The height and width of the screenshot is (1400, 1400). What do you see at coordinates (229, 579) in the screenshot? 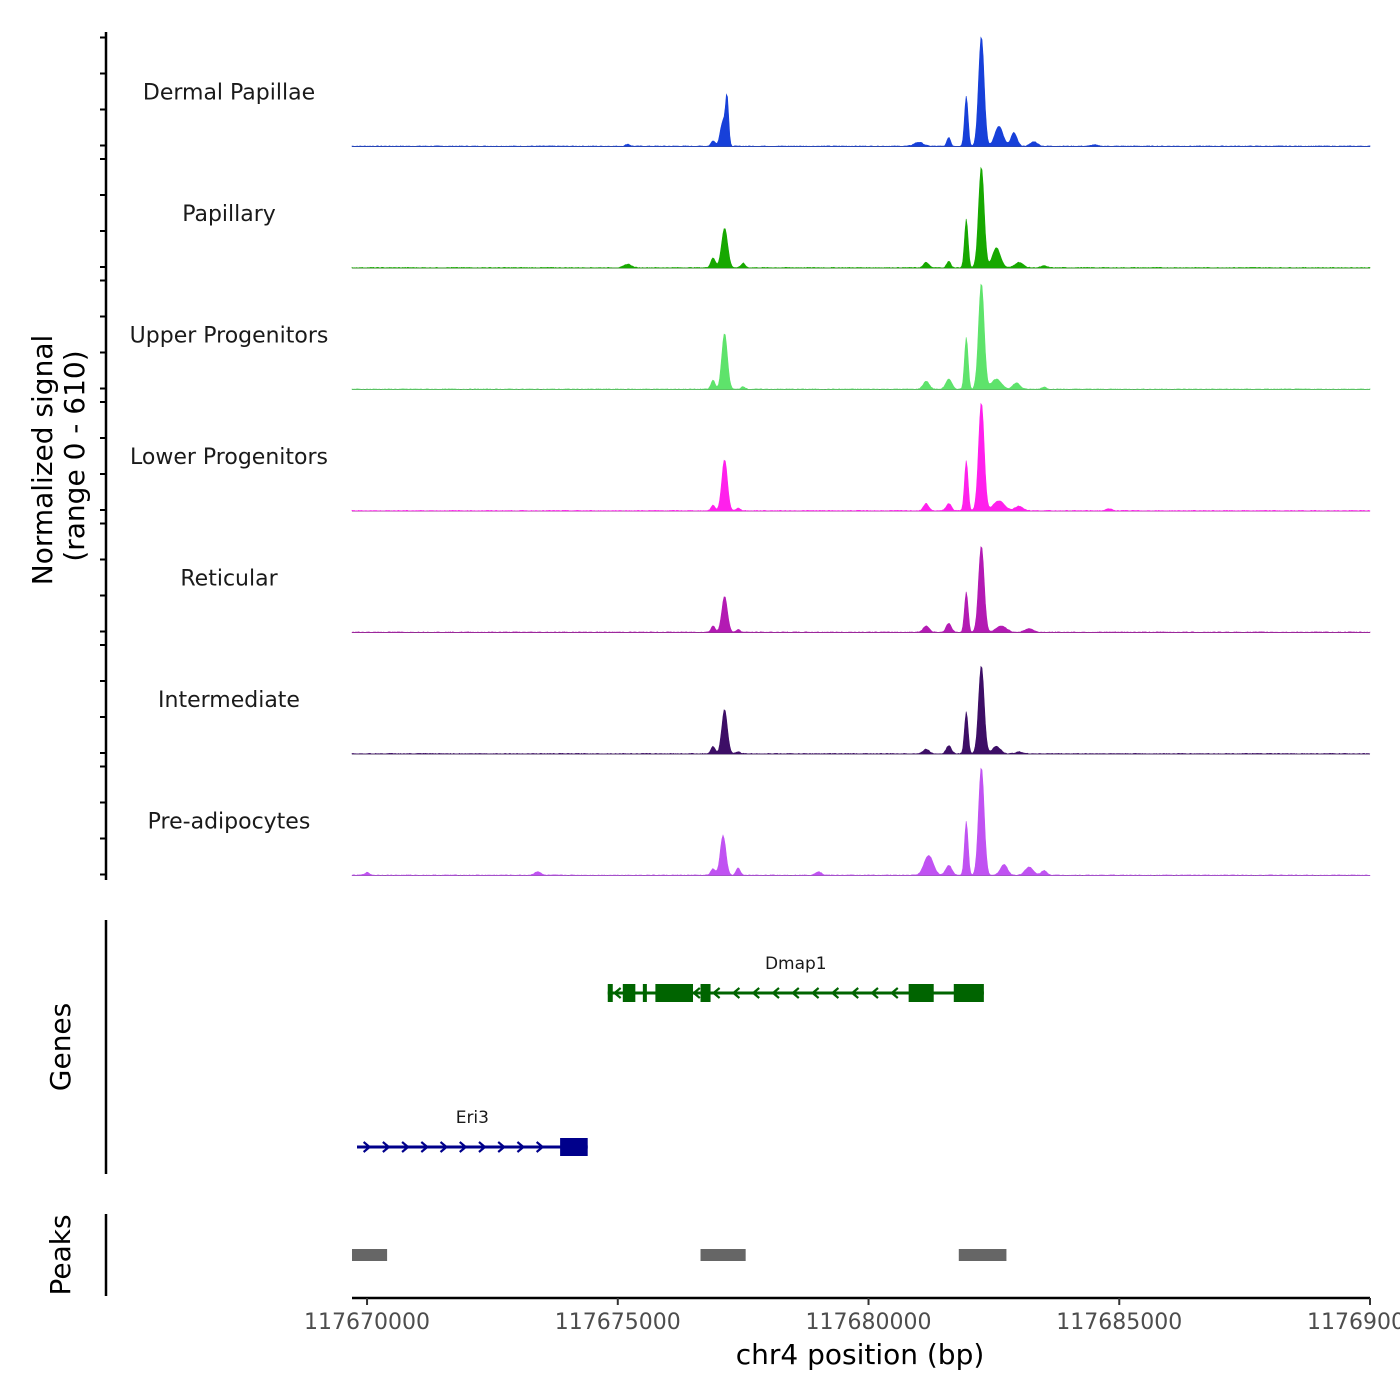
I see `track-label: Reticular` at bounding box center [229, 579].